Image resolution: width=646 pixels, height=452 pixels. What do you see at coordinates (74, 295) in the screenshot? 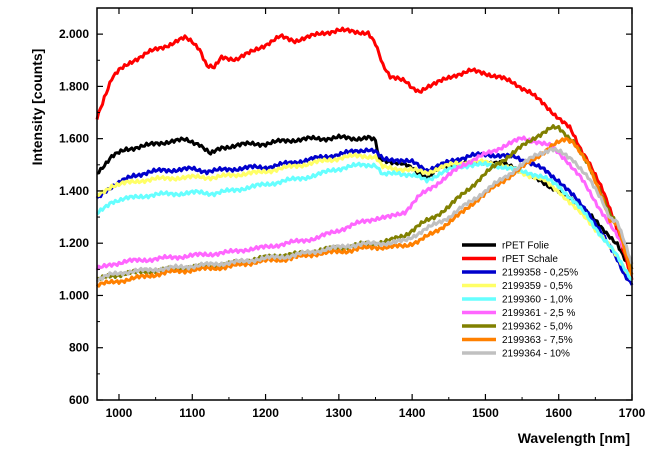
I see `y-tick-label: 1.000` at bounding box center [74, 295].